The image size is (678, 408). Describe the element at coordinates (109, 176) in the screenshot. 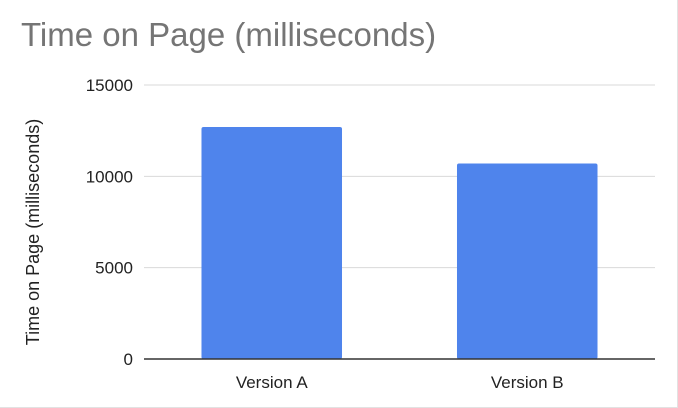

I see `y-tick-label: 10000` at that location.